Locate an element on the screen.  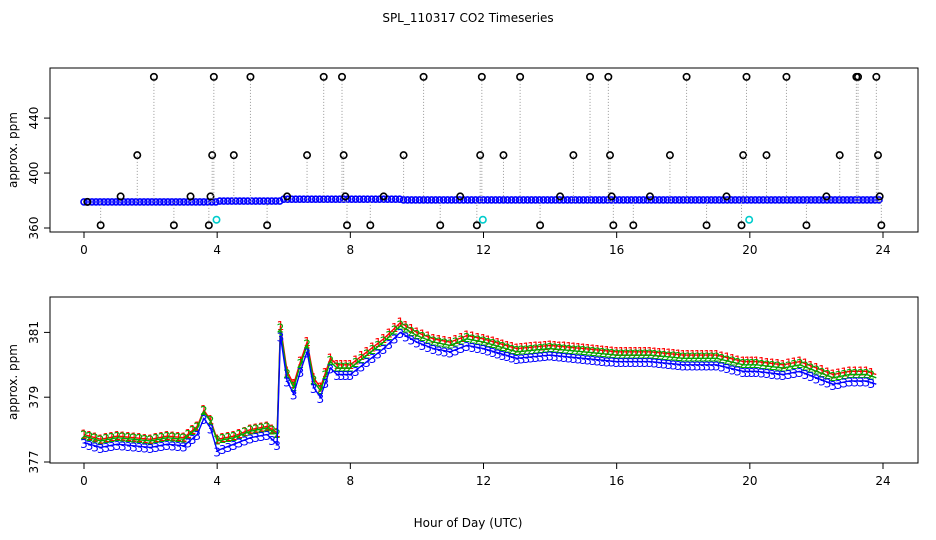
top-y-axis: 360 400 440 is located at coordinates (38, 173).